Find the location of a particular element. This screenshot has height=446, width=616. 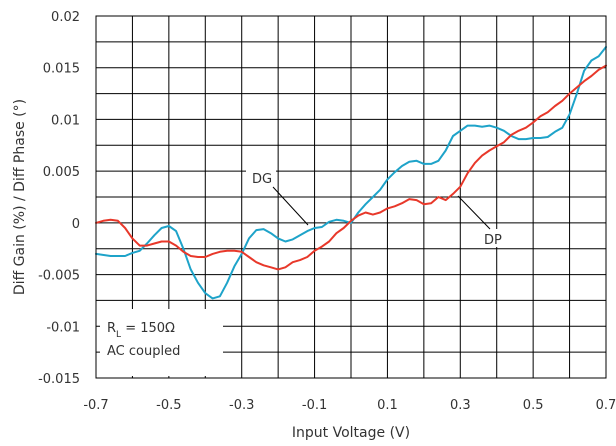

load-resistance-label: RL = 150Ω is located at coordinates (141, 330).